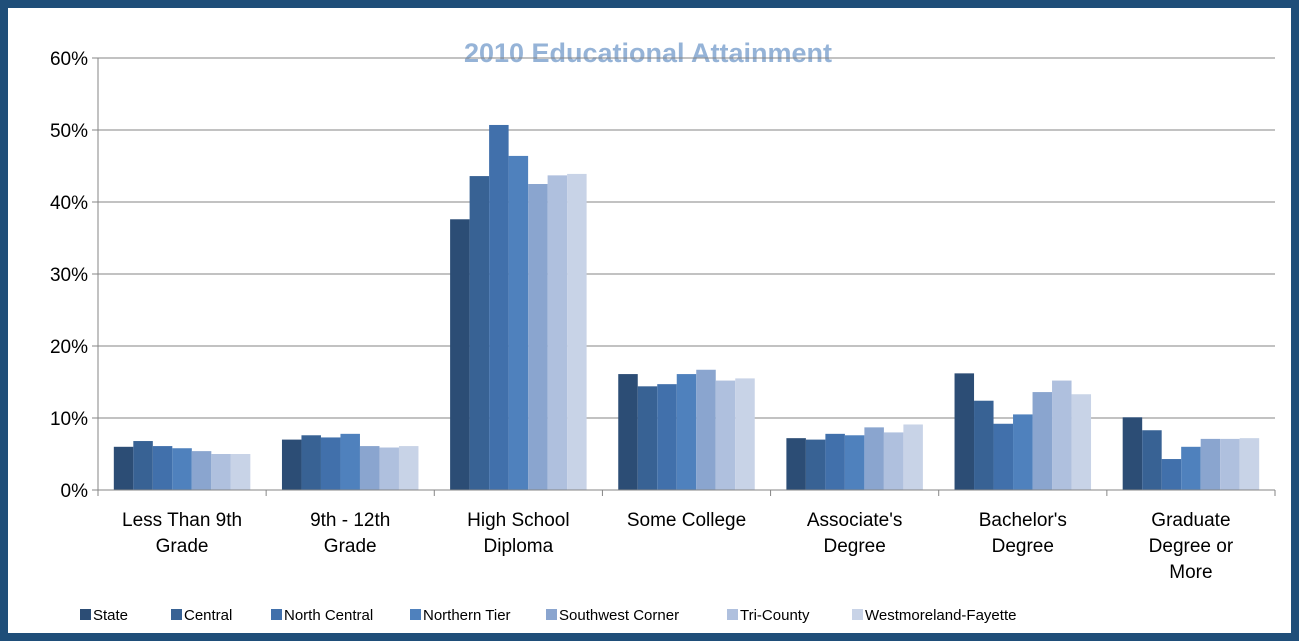 This screenshot has width=1299, height=641. Describe the element at coordinates (518, 533) in the screenshot. I see `x-category-label: High School Diploma` at that location.